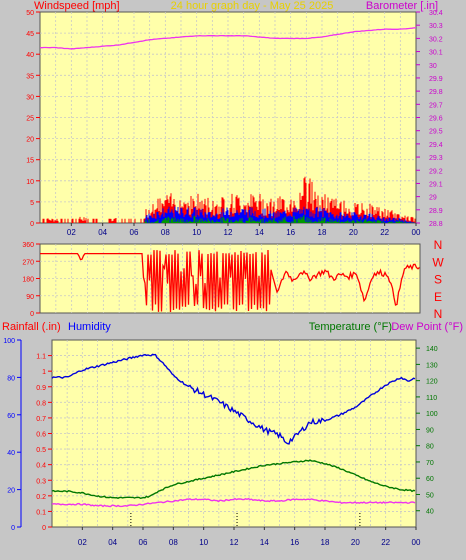  What do you see at coordinates (430, 430) in the screenshot?
I see `temperature-tick-label: 90` at bounding box center [430, 430].